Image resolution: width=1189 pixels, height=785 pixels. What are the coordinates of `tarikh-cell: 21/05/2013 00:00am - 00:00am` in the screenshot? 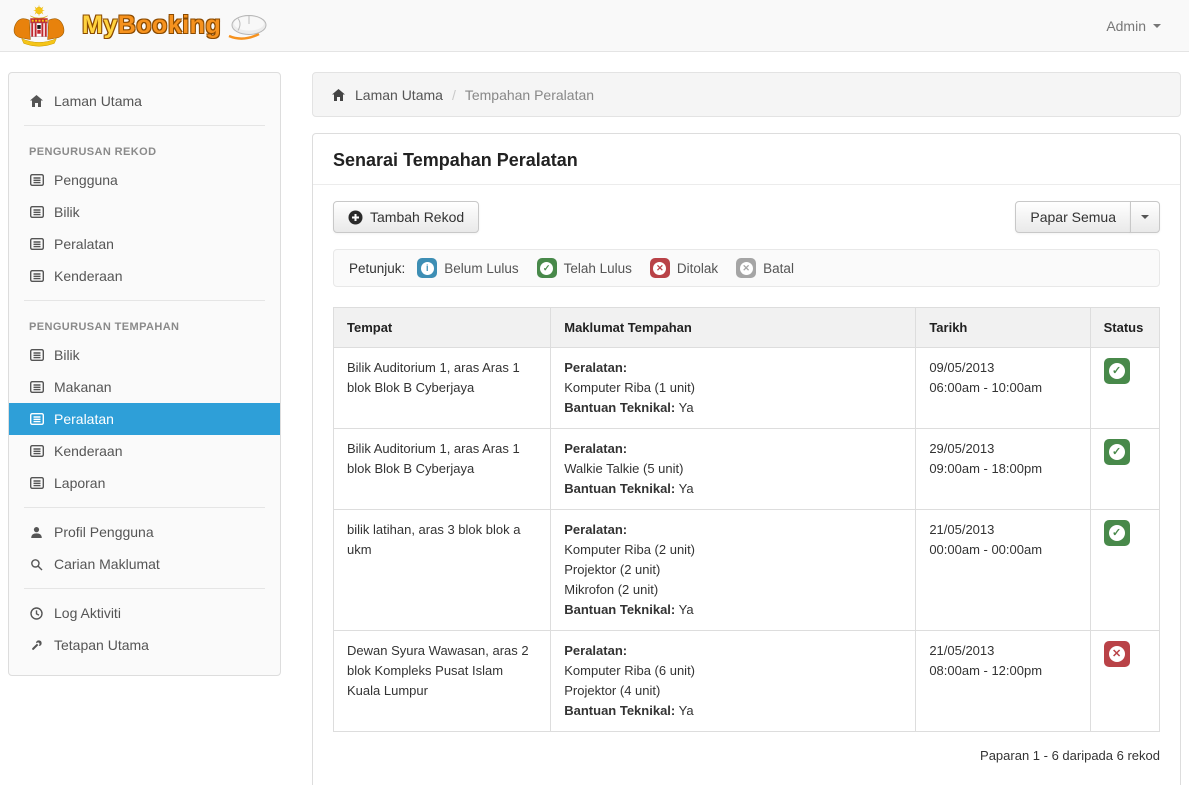 It's located at (1003, 570).